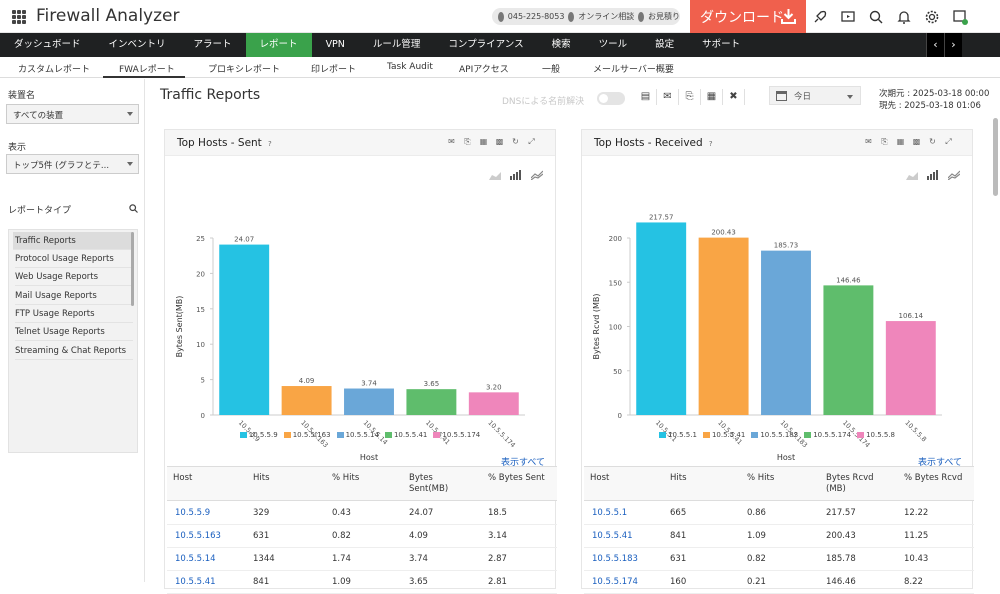  What do you see at coordinates (932, 17) in the screenshot?
I see `gear-icon` at bounding box center [932, 17].